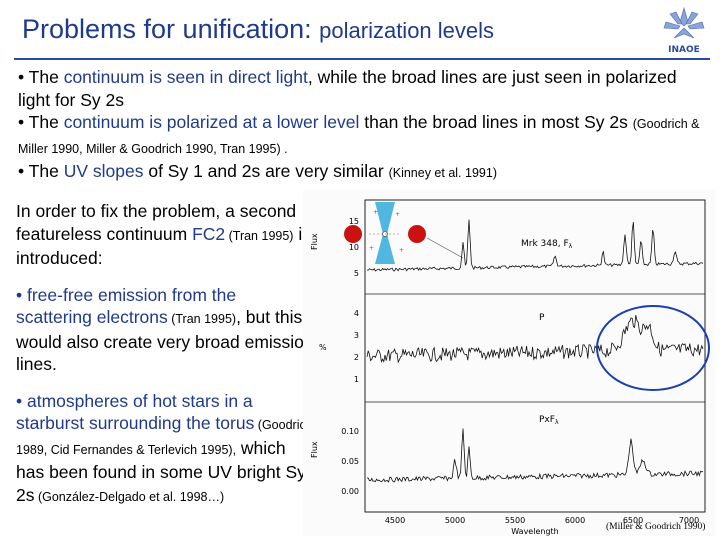 The height and width of the screenshot is (540, 720). Describe the element at coordinates (362, 59) in the screenshot. I see `title-divider` at that location.